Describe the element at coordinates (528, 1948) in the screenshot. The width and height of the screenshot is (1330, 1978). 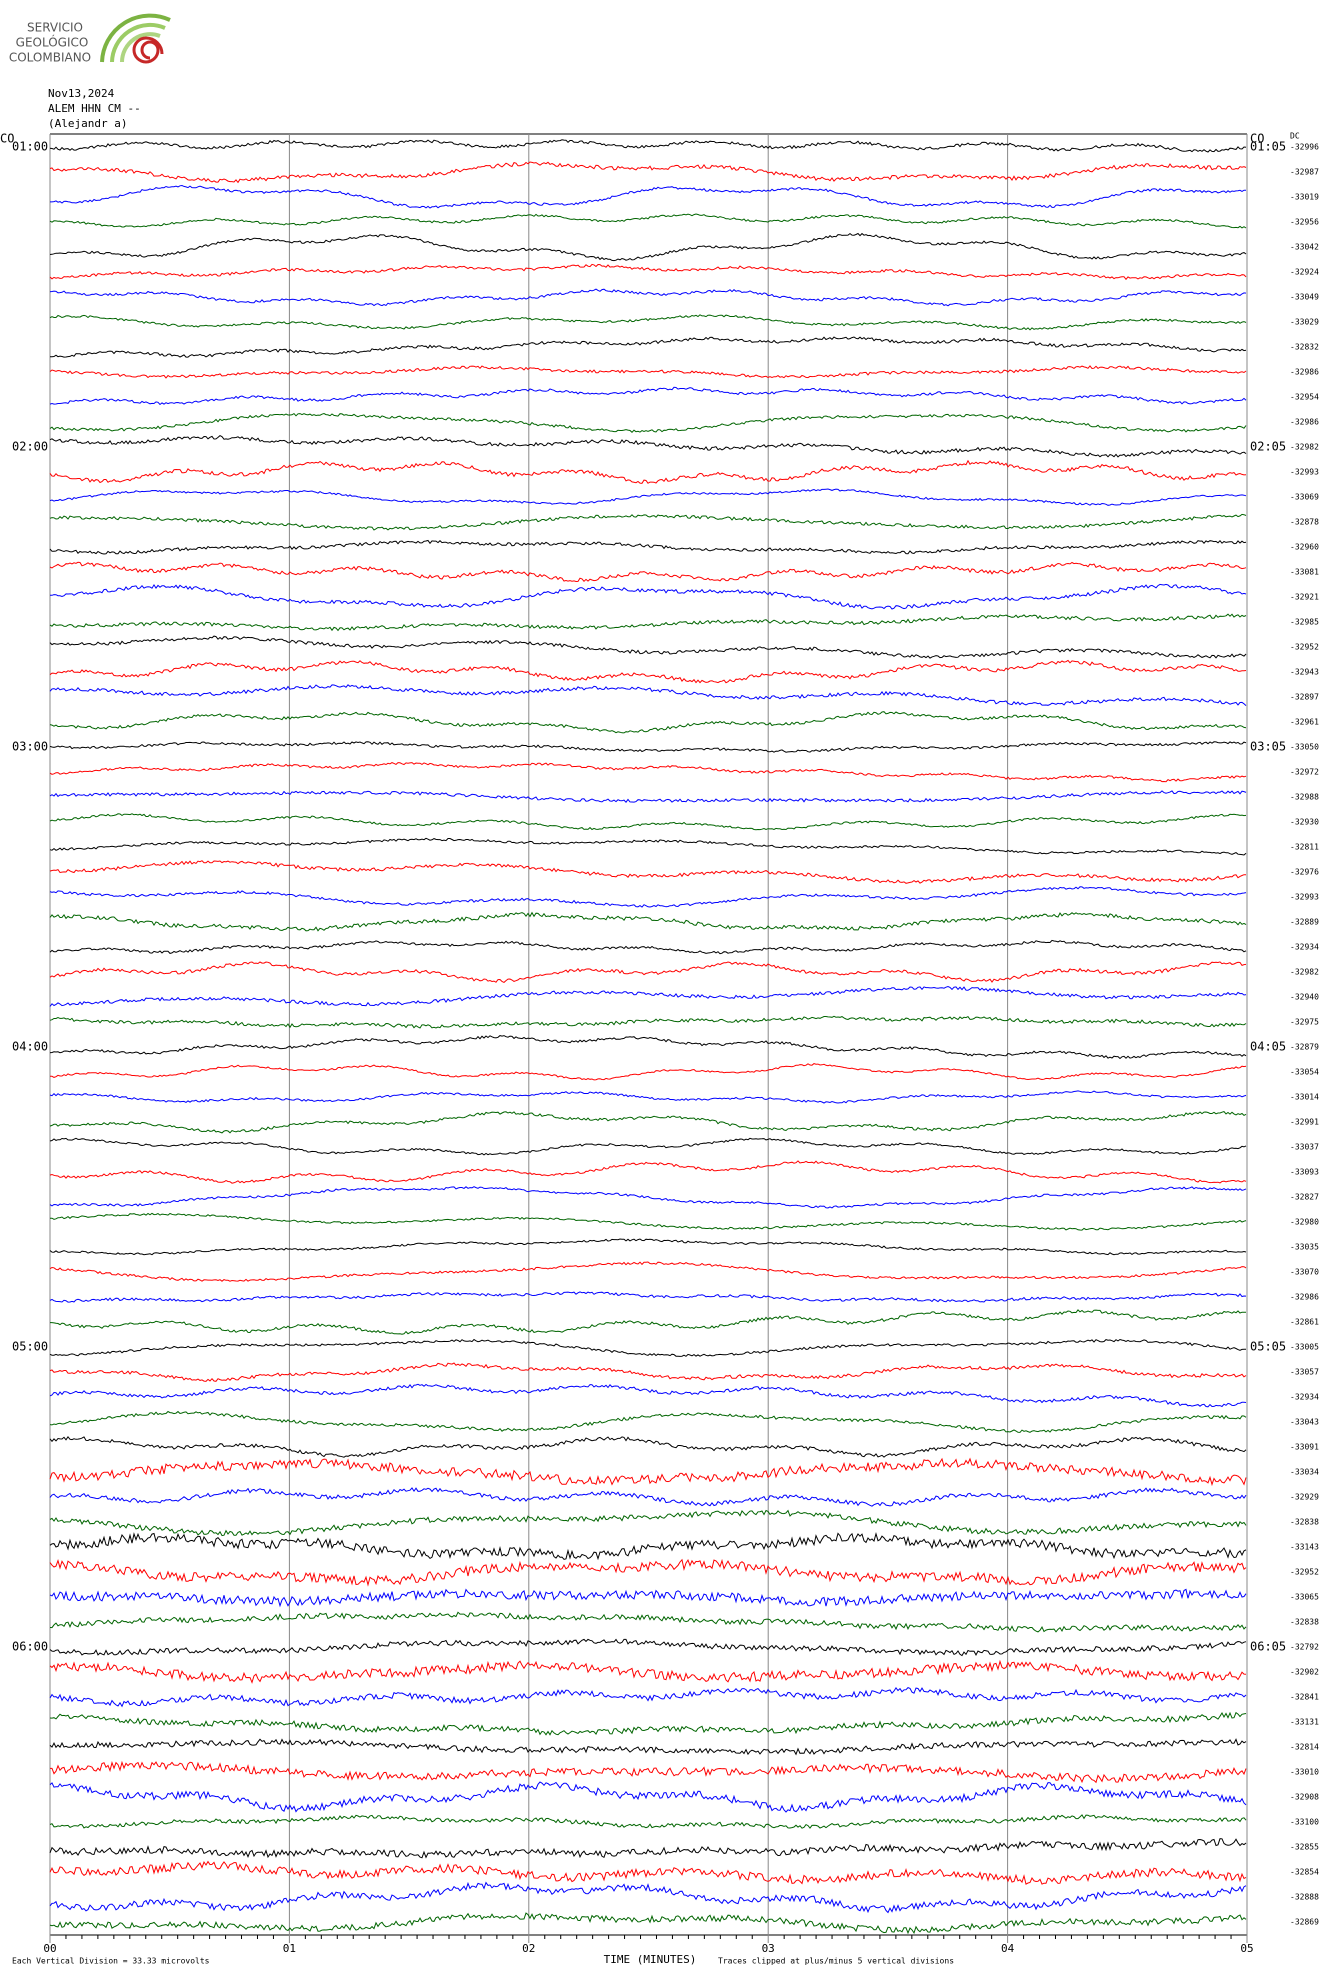
I see `x-tick-label: 02` at that location.